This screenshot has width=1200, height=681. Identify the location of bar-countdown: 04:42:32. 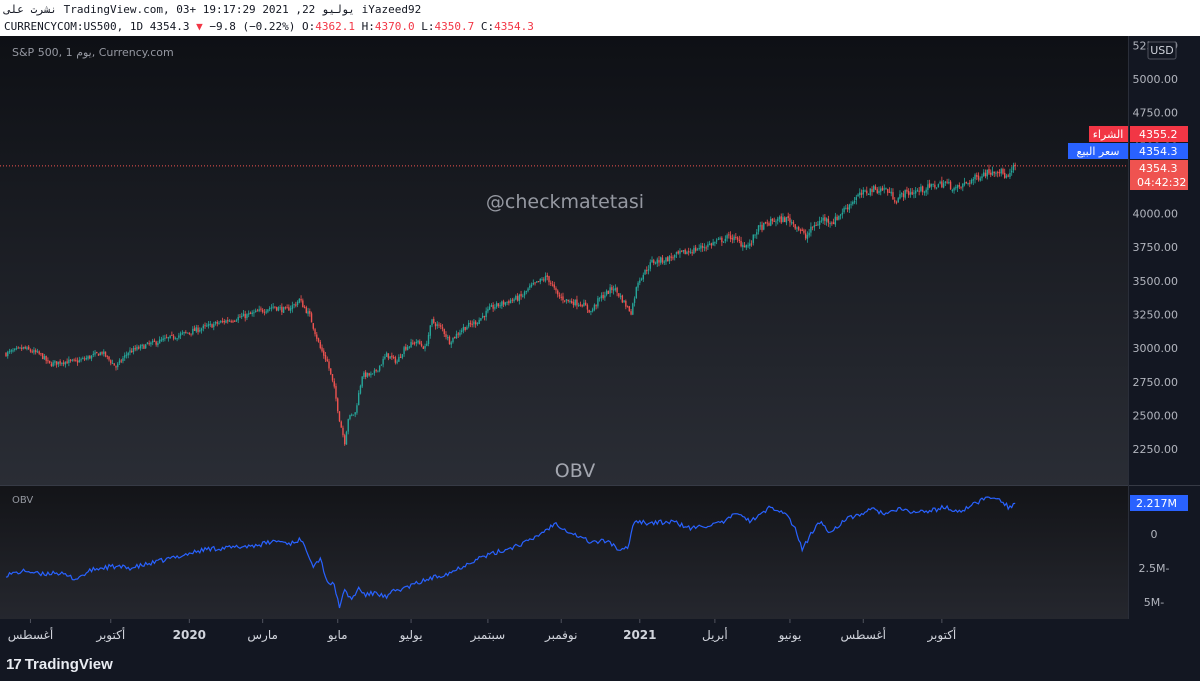
(1161, 182).